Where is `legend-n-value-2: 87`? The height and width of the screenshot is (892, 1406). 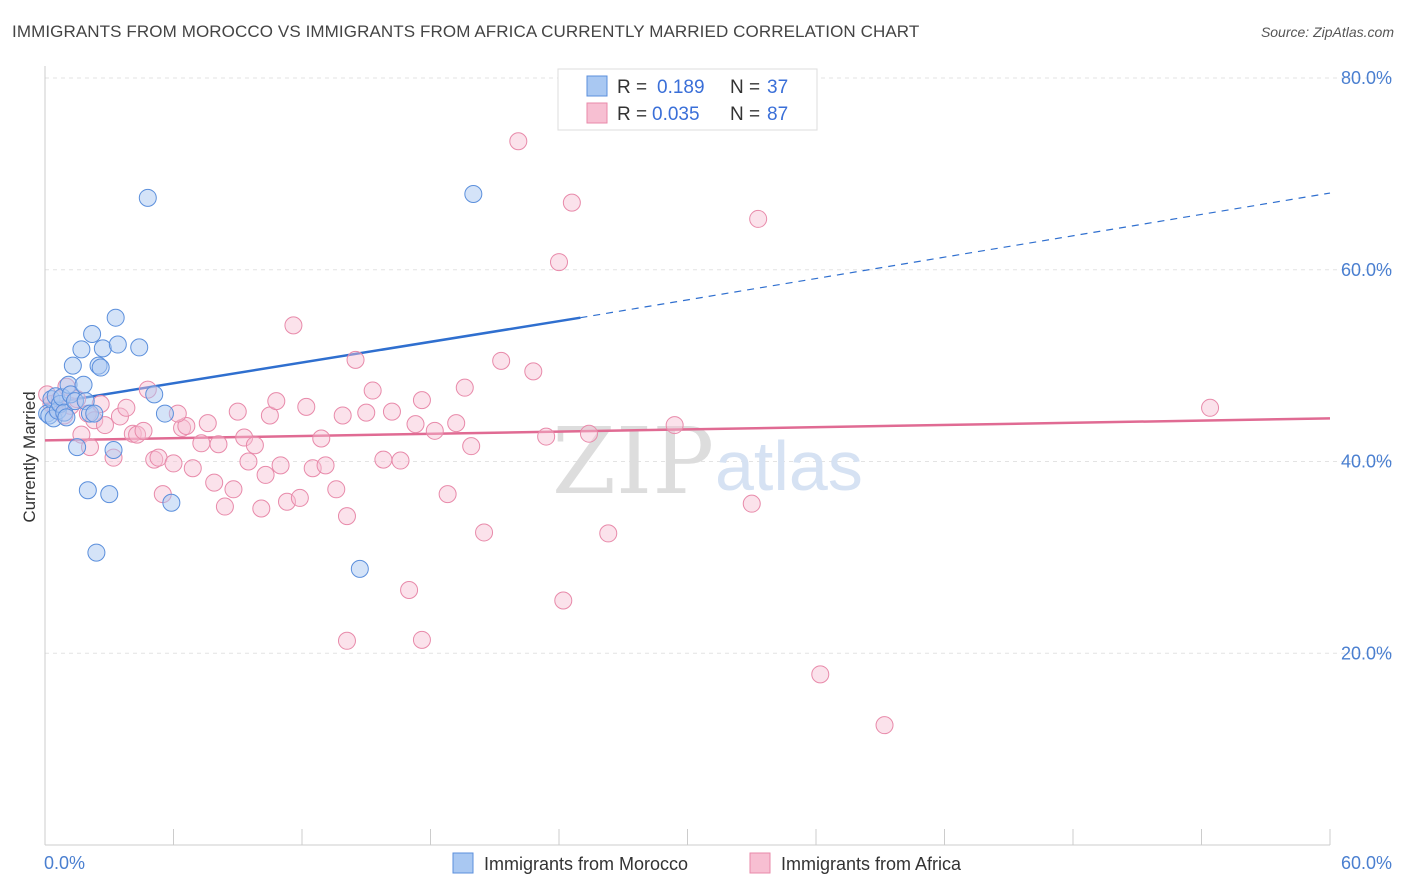 legend-n-value-2: 87 is located at coordinates (777, 114).